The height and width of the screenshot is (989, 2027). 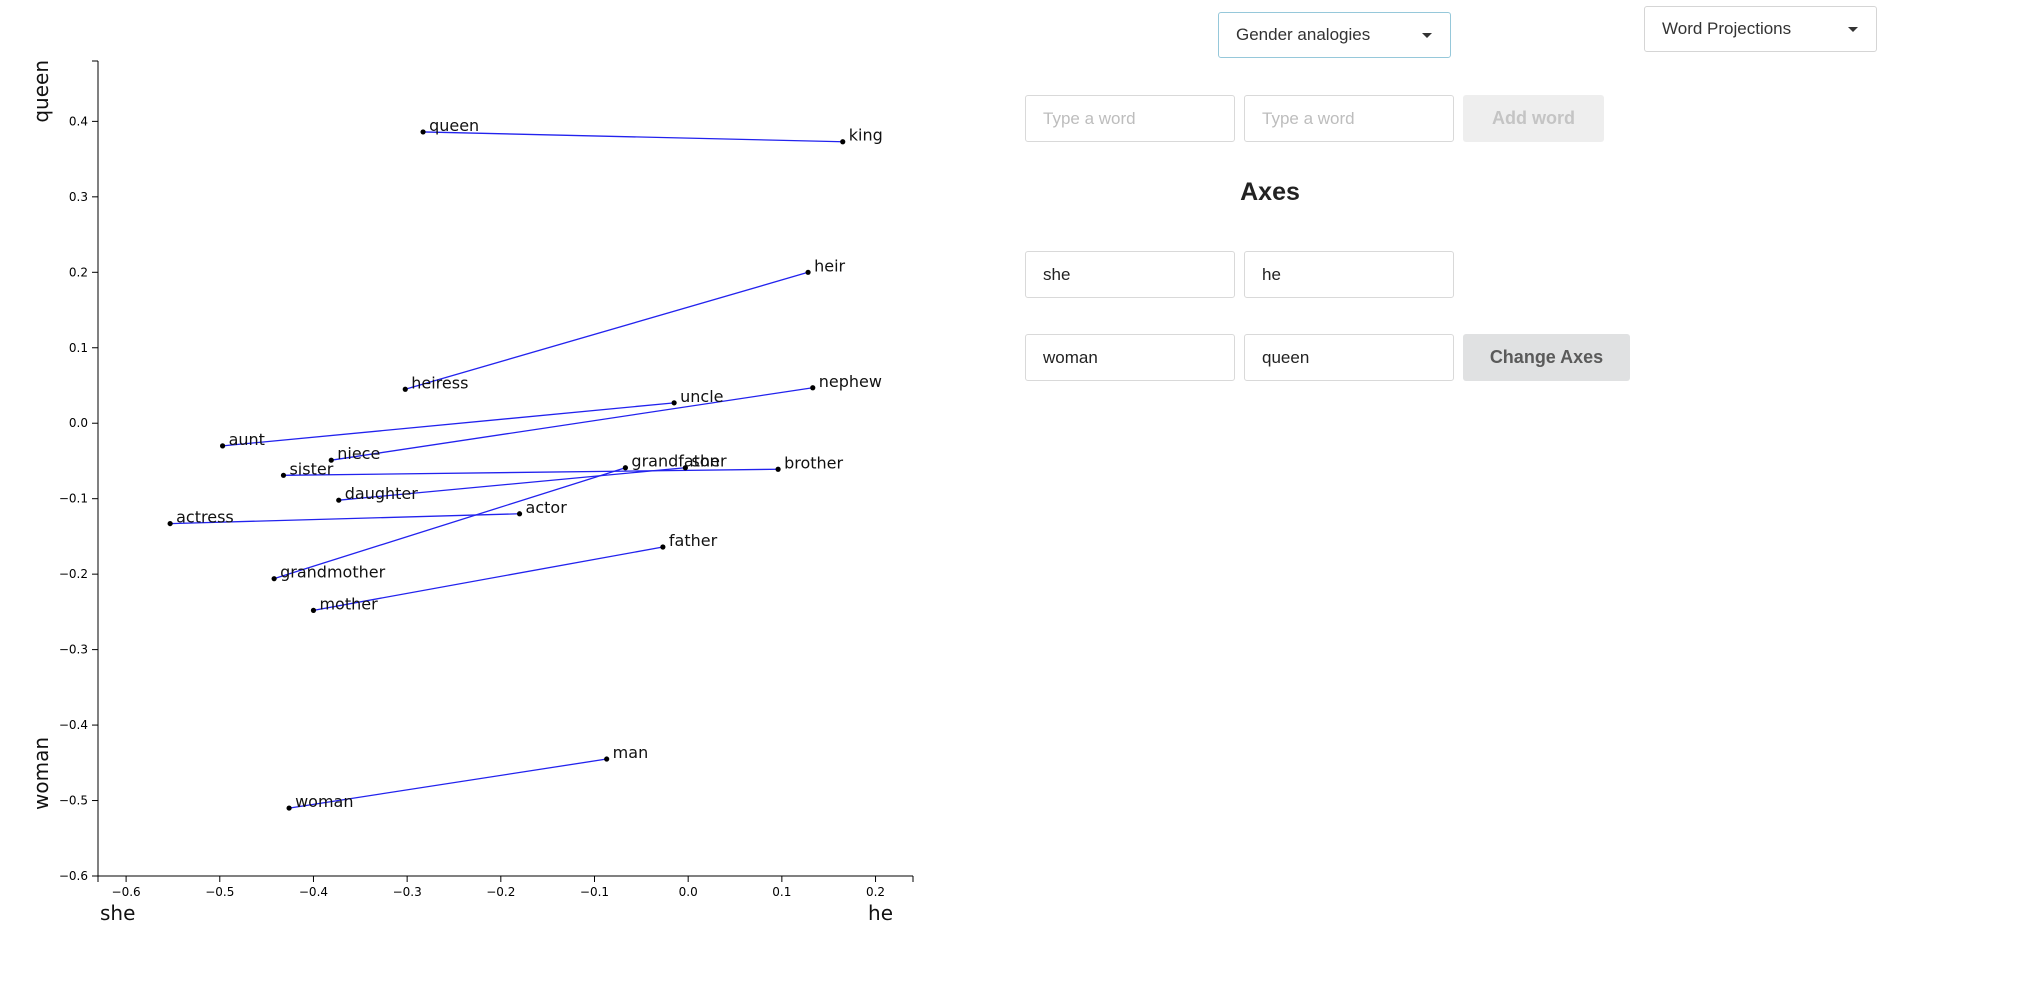 I want to click on x-tick-label: −0.3, so click(x=407, y=892).